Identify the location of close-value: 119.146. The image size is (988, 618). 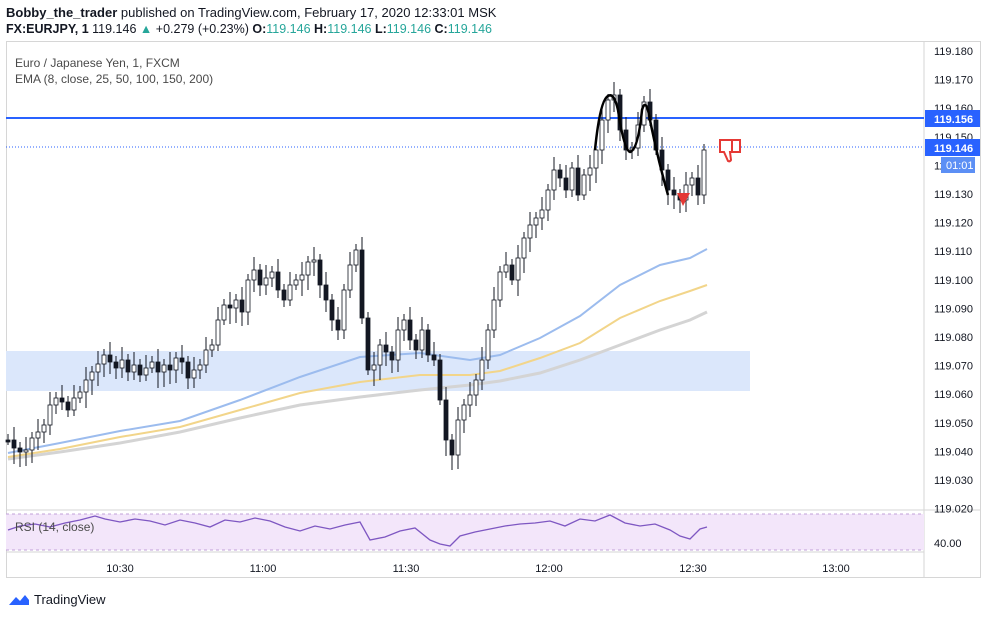
(469, 29).